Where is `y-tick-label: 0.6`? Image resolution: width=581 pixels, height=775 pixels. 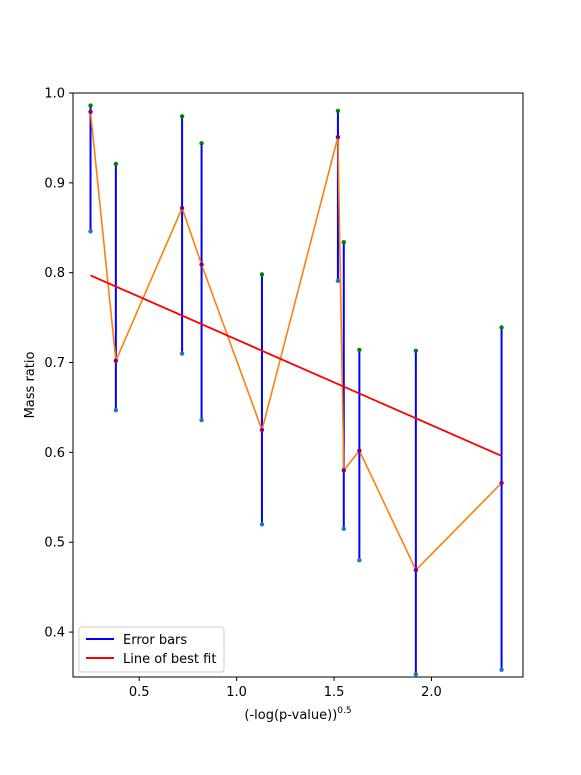
y-tick-label: 0.6 is located at coordinates (54, 453).